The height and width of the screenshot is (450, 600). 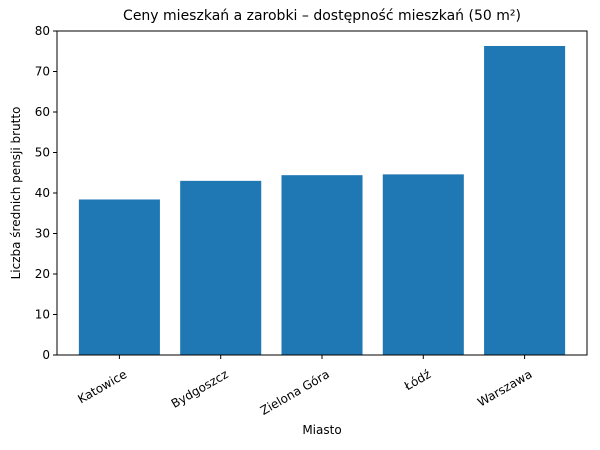 I want to click on y-tick-label: 20, so click(x=42, y=274).